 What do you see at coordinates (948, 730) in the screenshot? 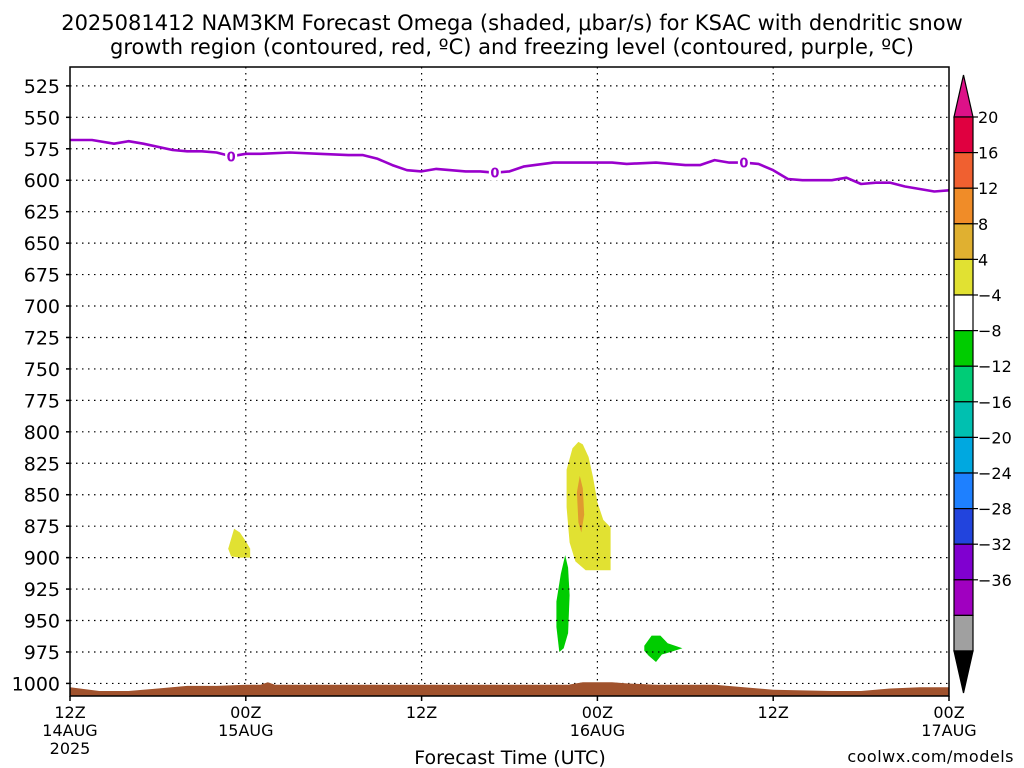
I see `x-tick-label: 17AUG` at bounding box center [948, 730].